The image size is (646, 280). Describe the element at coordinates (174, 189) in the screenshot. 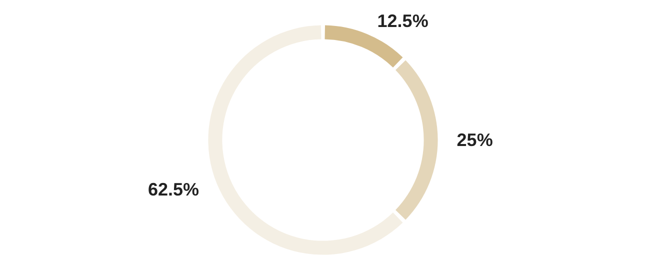

I see `data-label: 62.5%` at that location.